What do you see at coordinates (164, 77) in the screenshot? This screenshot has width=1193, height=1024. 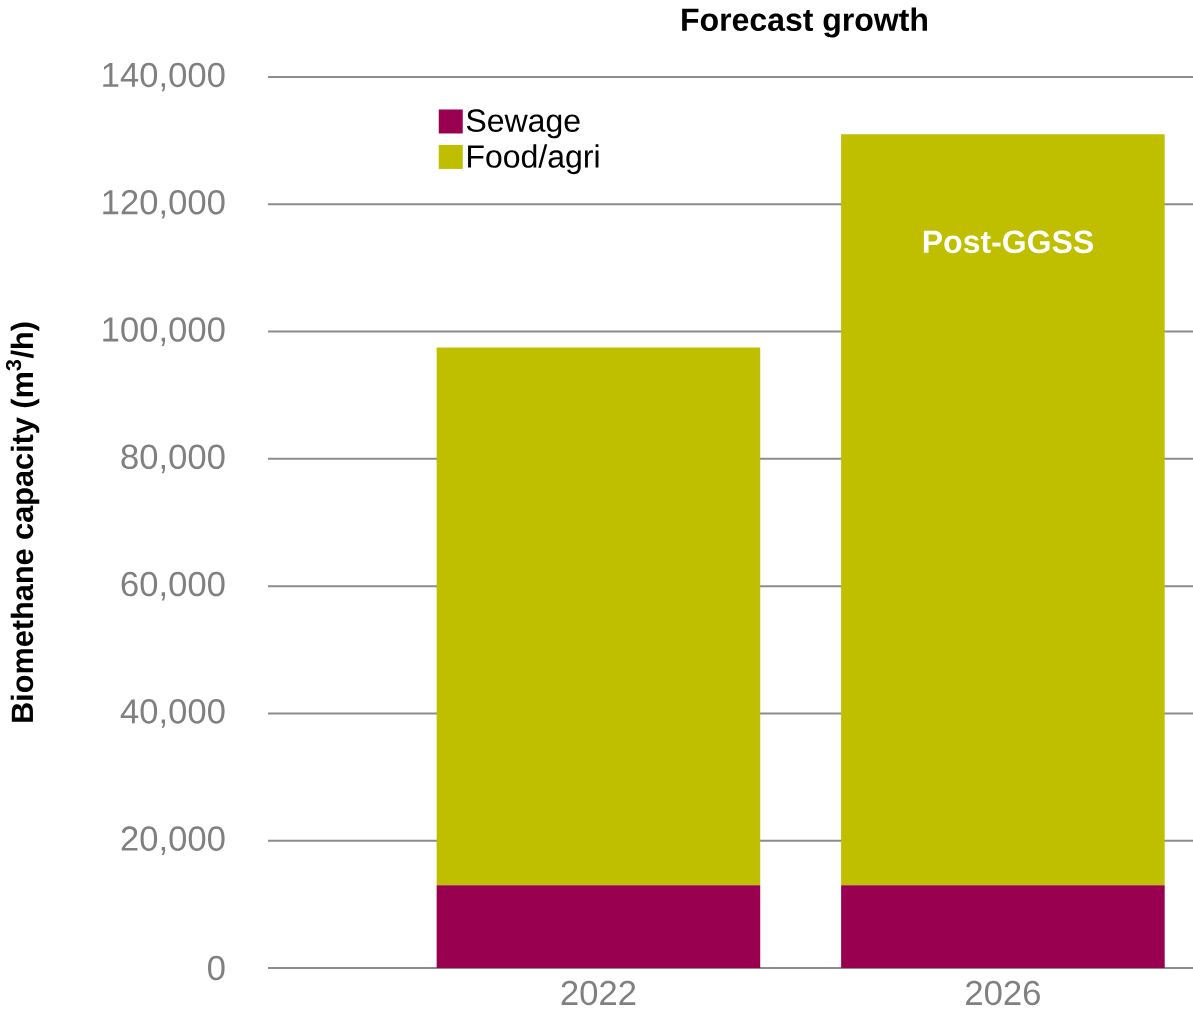 I see `y-tick-label: 140,000` at bounding box center [164, 77].